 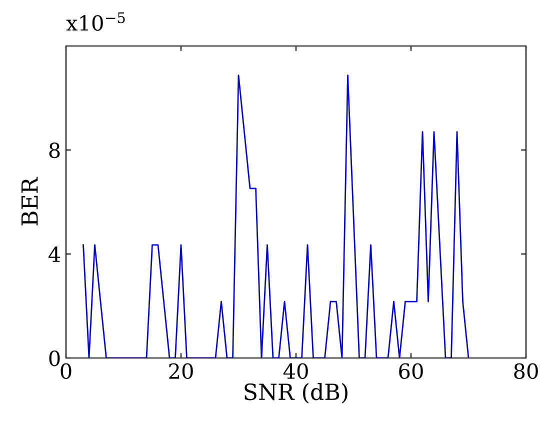 I want to click on x-tick-label: 0, so click(x=66, y=371).